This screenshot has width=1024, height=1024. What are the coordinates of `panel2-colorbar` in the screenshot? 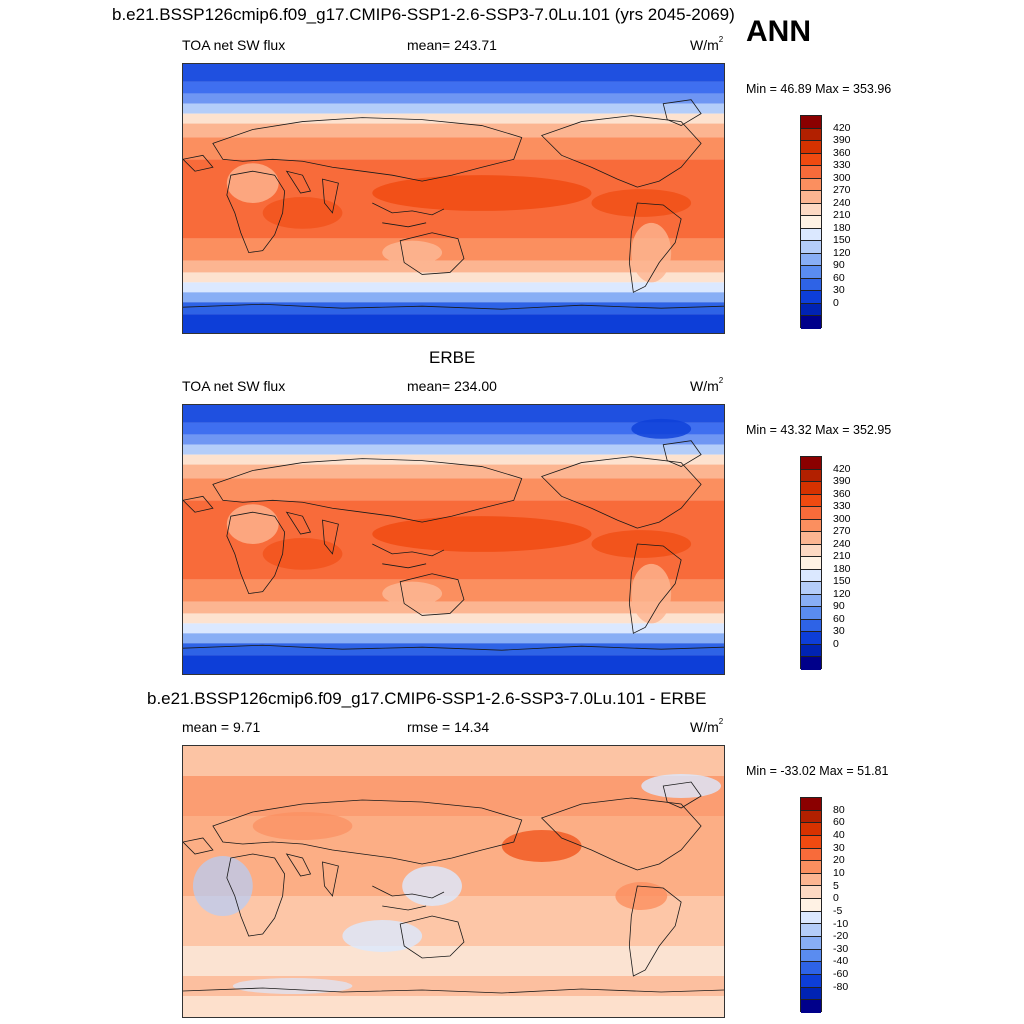 It's located at (811, 563).